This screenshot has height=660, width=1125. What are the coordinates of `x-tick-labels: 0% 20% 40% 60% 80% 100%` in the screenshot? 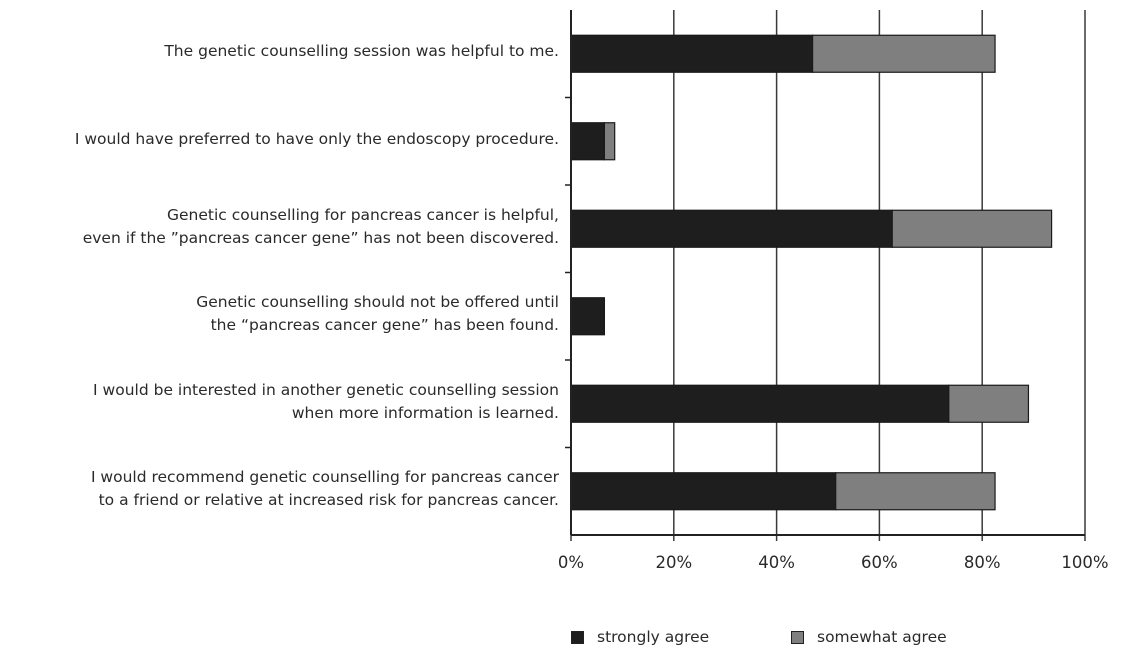 It's located at (833, 562).